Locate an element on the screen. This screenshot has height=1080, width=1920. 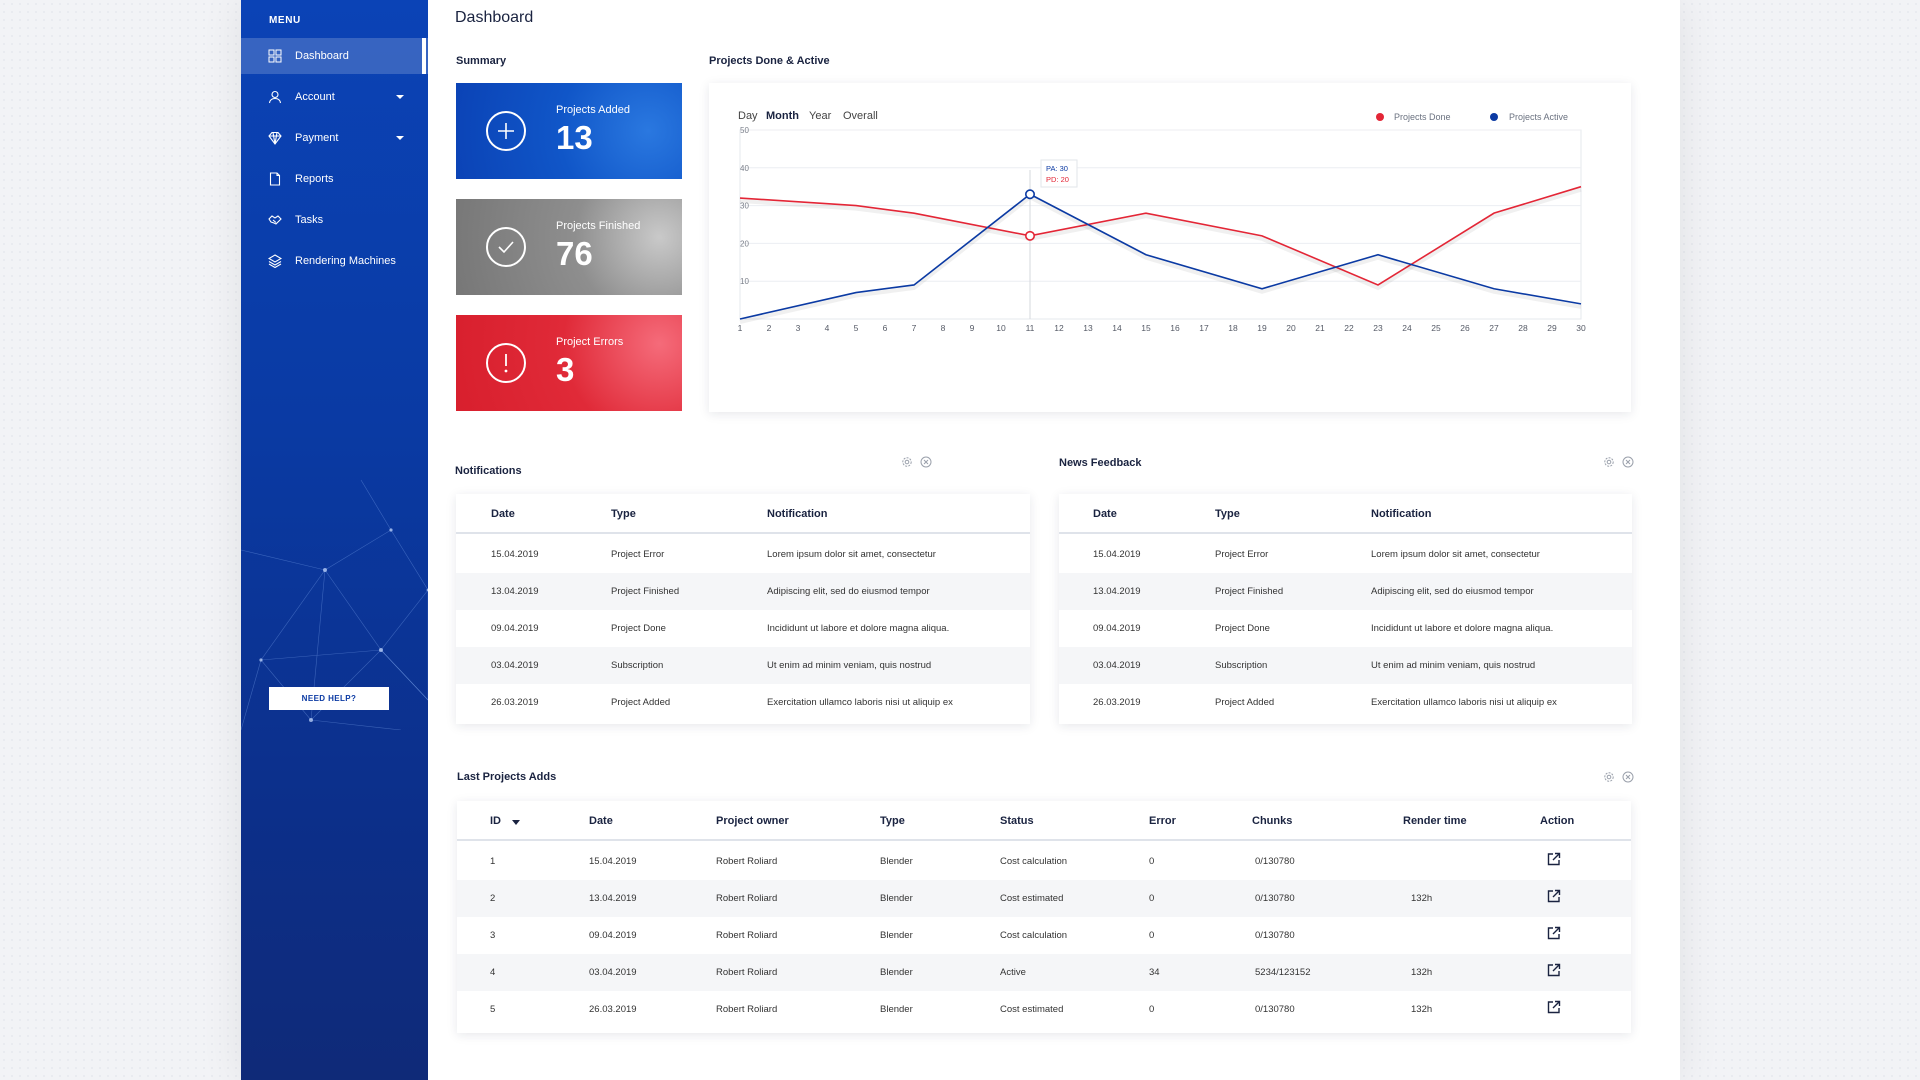
project-errors-card: Project Errors 3 is located at coordinates (569, 363).